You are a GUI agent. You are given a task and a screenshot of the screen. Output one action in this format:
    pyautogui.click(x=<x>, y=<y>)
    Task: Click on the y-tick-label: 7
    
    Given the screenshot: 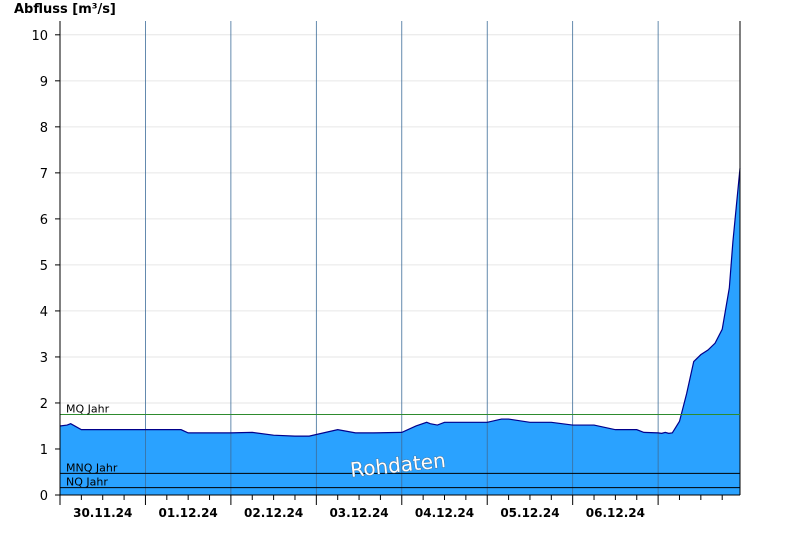 What is the action you would take?
    pyautogui.click(x=44, y=174)
    